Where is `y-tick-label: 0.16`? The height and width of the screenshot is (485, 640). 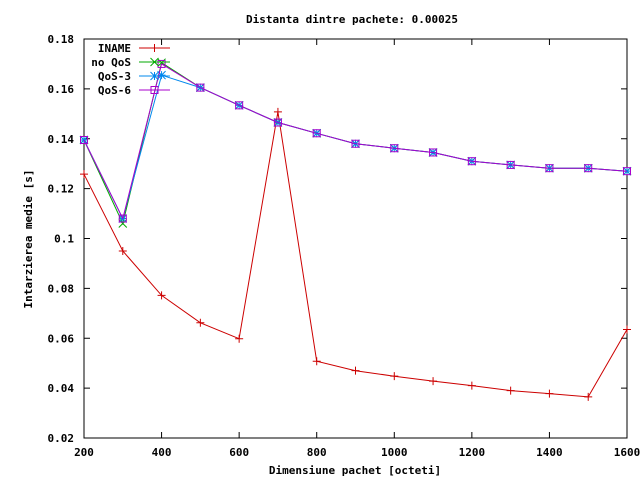
y-tick-label: 0.16 is located at coordinates (61, 89).